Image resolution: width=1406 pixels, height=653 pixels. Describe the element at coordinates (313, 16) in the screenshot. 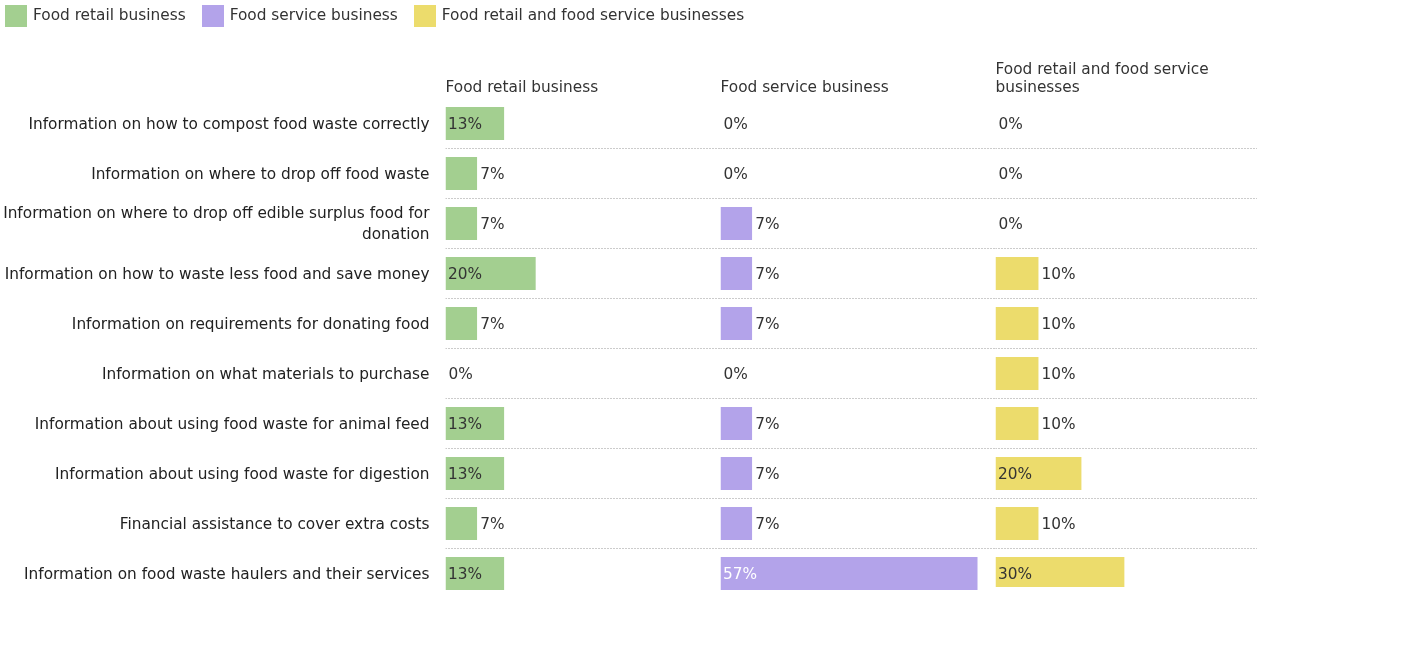

I see `legend-label: Food service business` at that location.